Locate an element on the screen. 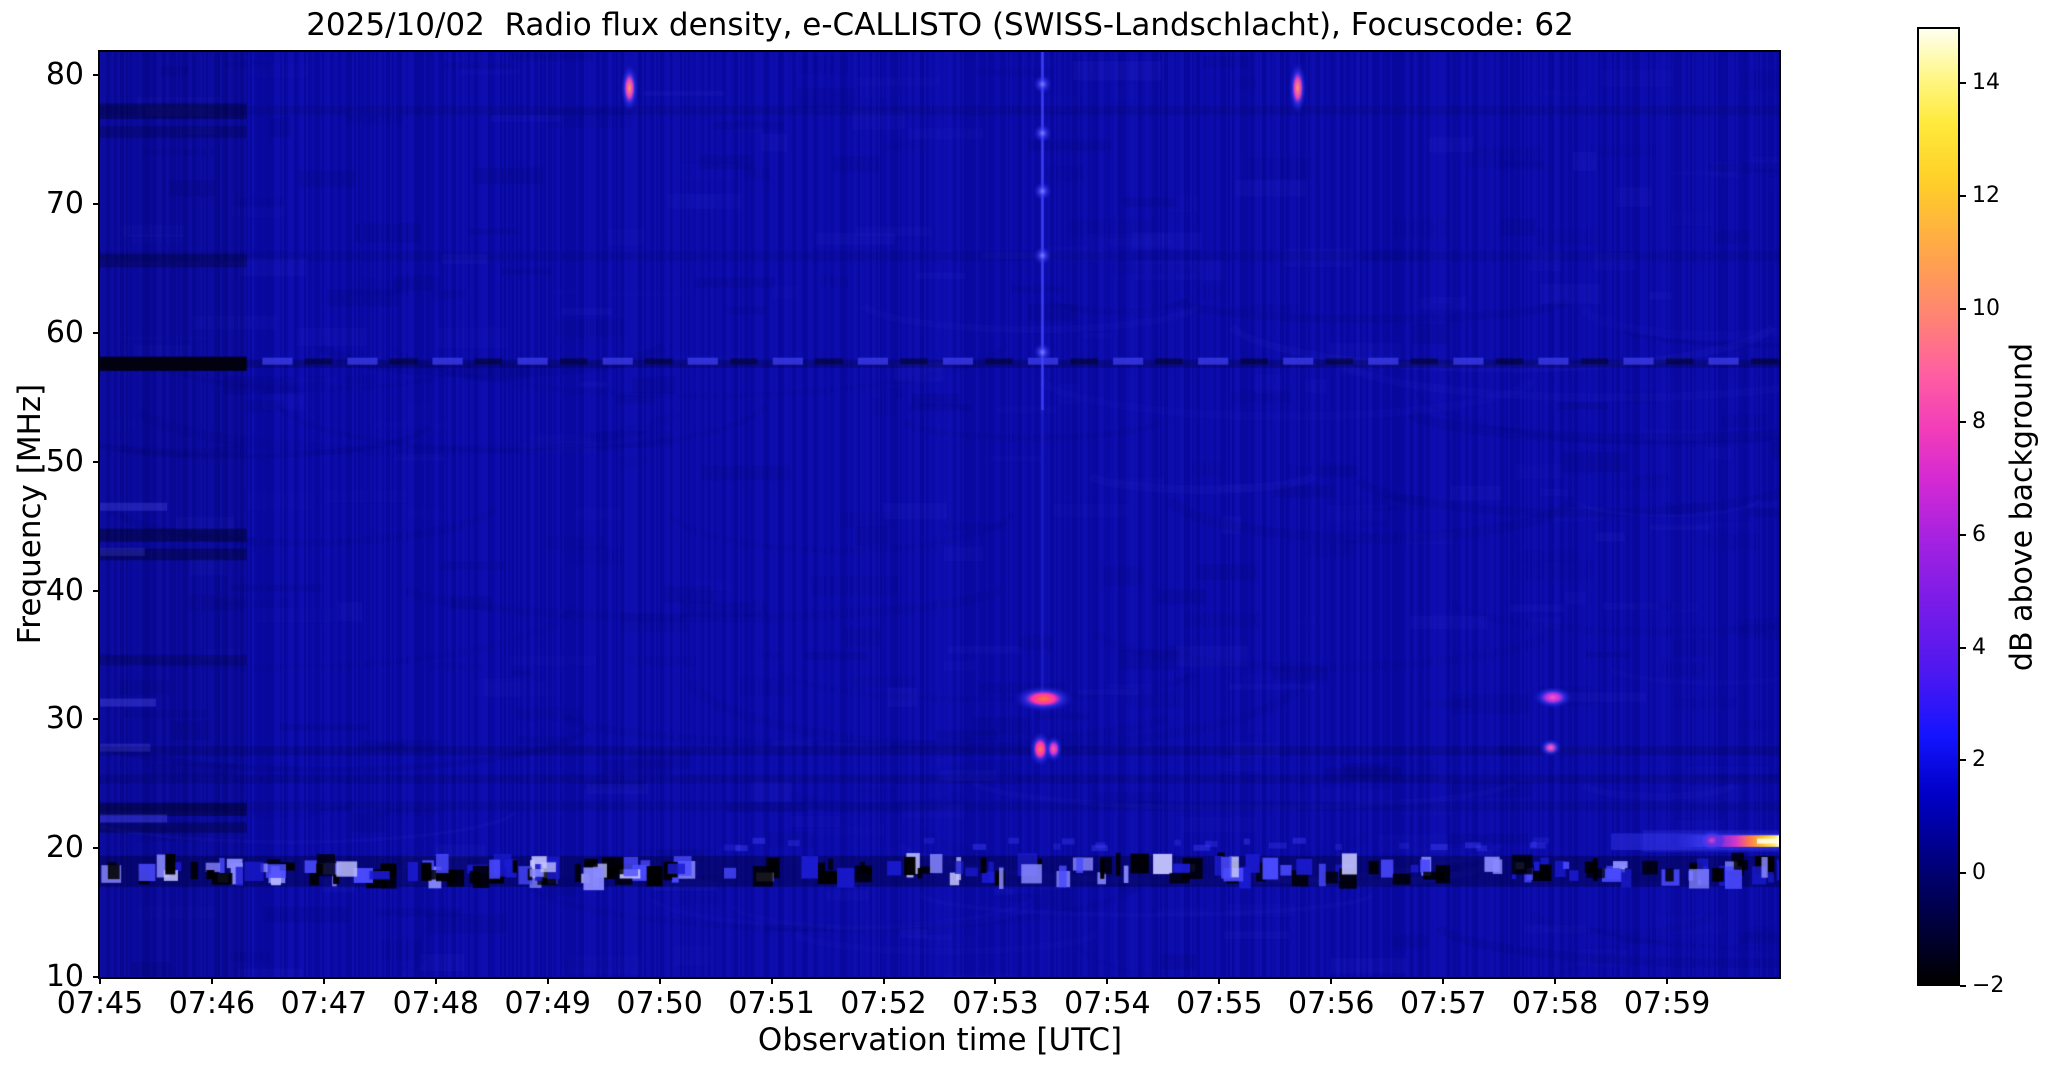 The height and width of the screenshot is (1067, 2047). y-tick-label: 80 is located at coordinates (64, 75).